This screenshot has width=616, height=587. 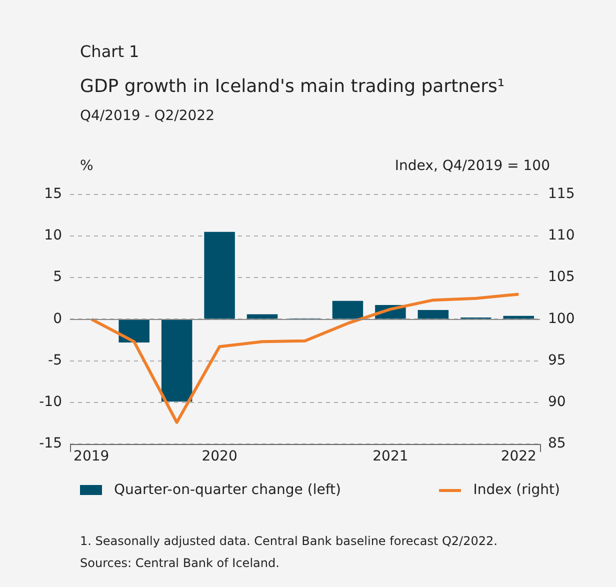 What do you see at coordinates (220, 456) in the screenshot?
I see `x-tick-label: 2020` at bounding box center [220, 456].